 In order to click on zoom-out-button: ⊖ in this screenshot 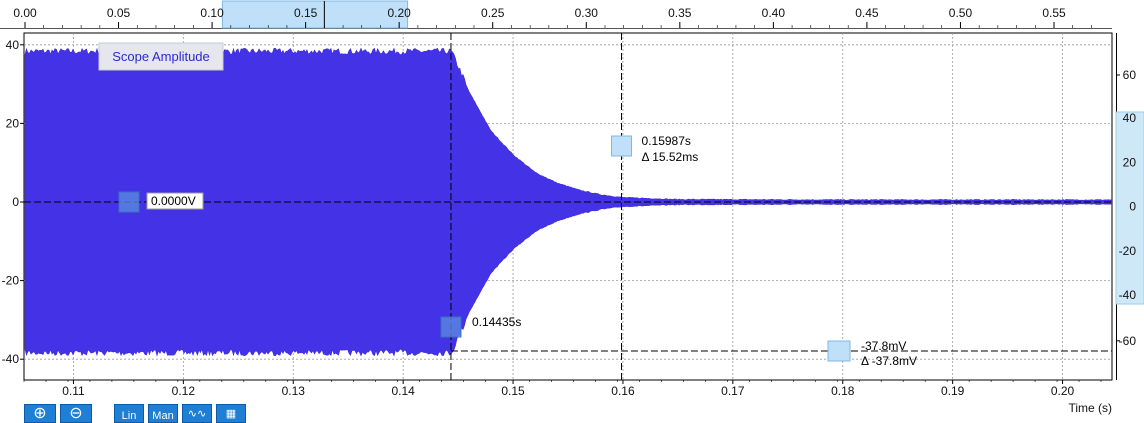, I will do `click(76, 413)`.